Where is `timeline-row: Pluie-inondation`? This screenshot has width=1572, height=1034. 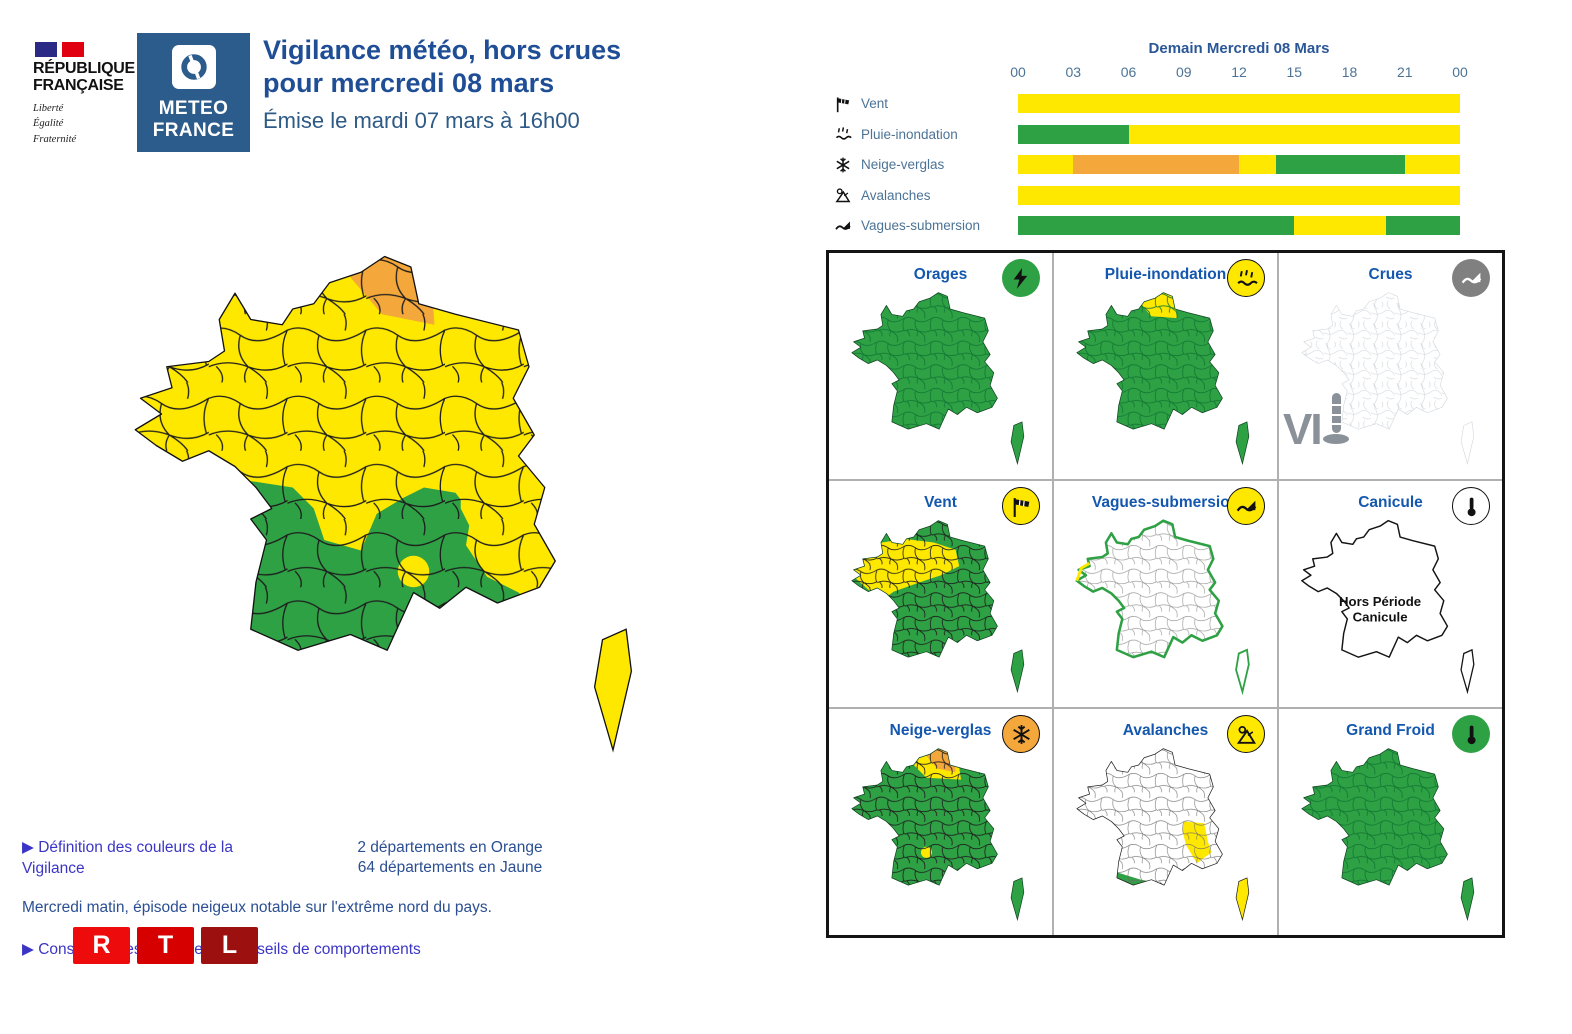 timeline-row: Pluie-inondation is located at coordinates (1152, 134).